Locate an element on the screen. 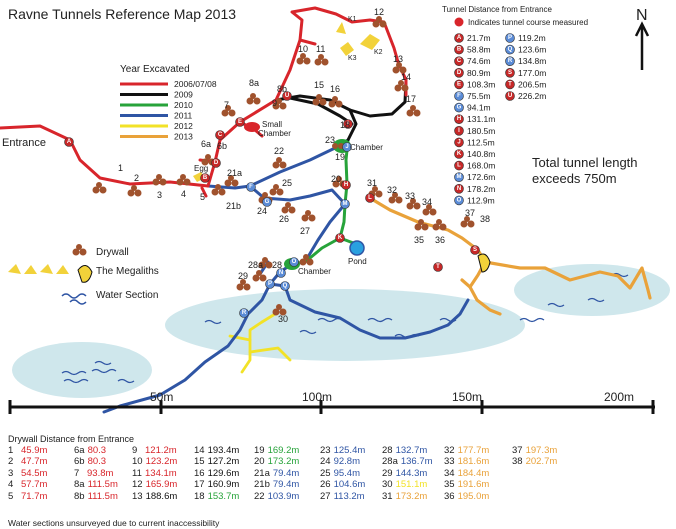  drywall-distance: 184.4m is located at coordinates (473, 473).